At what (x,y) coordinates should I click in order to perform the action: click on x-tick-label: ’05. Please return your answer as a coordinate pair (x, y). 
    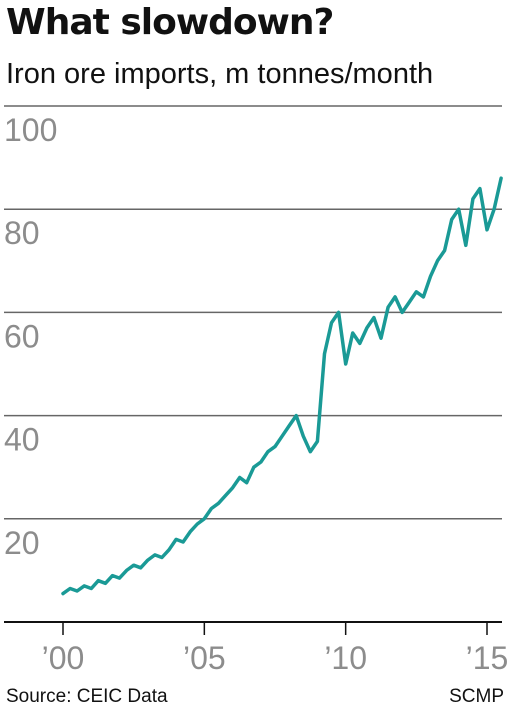
    Looking at the image, I should click on (204, 658).